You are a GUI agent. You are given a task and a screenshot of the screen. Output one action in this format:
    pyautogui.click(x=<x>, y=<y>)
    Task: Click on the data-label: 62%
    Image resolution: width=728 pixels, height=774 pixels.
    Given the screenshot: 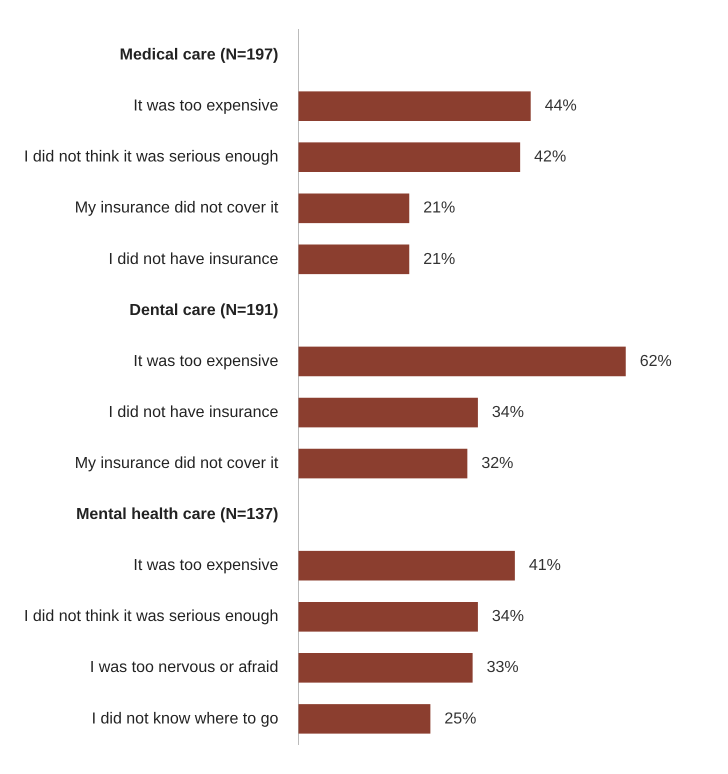 What is the action you would take?
    pyautogui.click(x=656, y=361)
    